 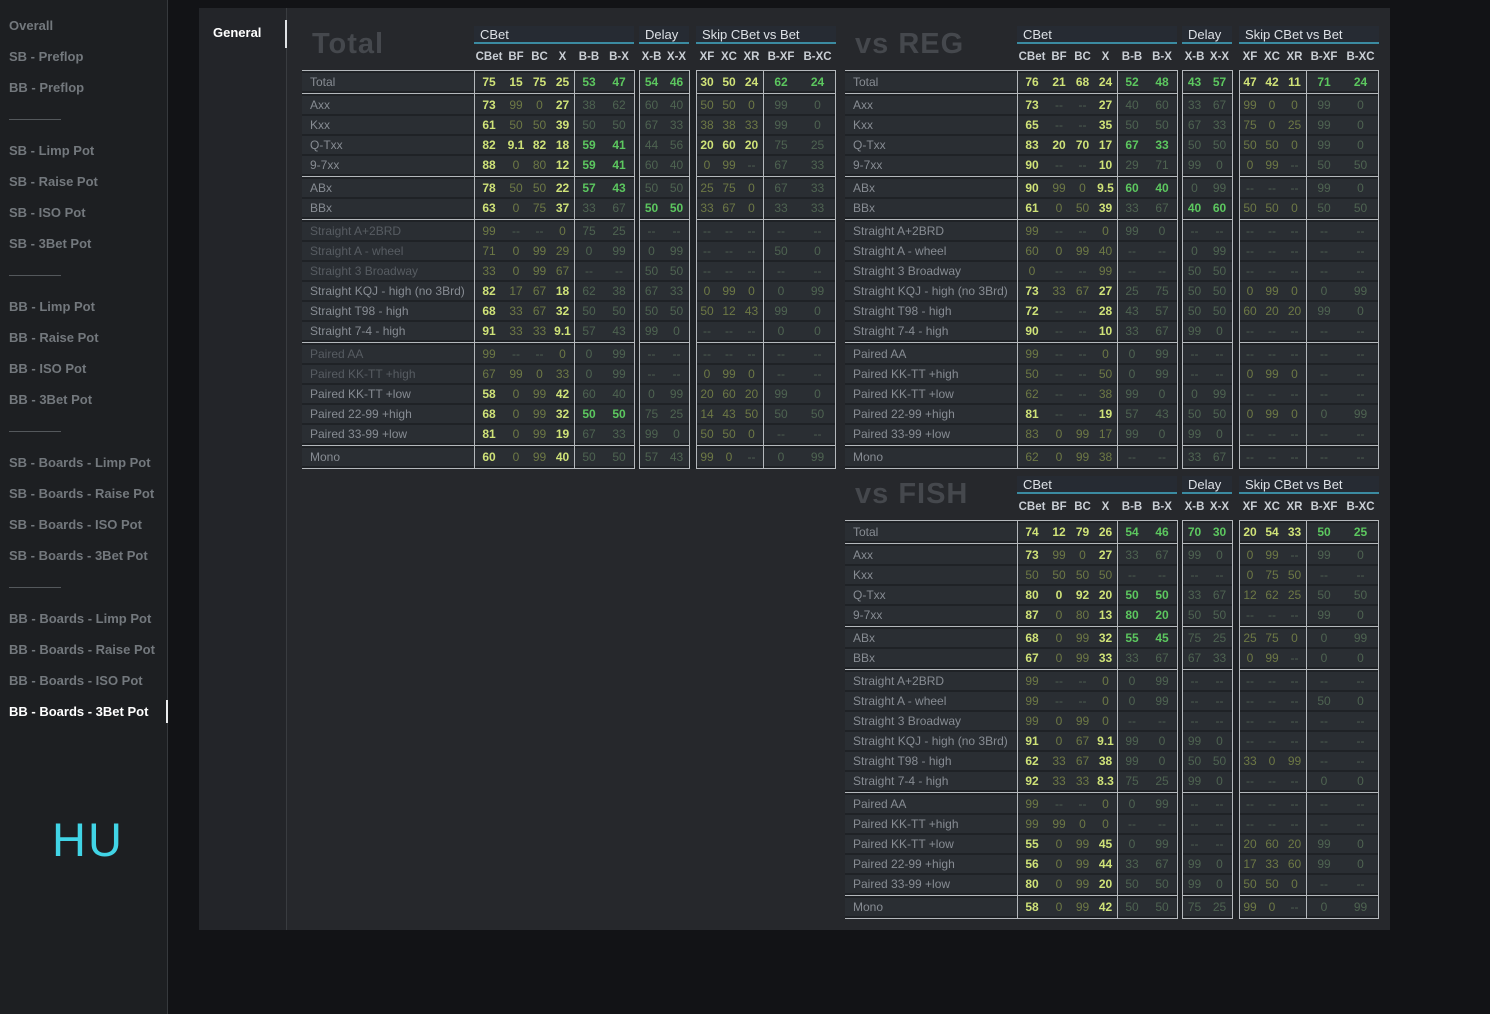 I want to click on sidebar-item-bb-preflop: BB - Preflop, so click(x=47, y=87).